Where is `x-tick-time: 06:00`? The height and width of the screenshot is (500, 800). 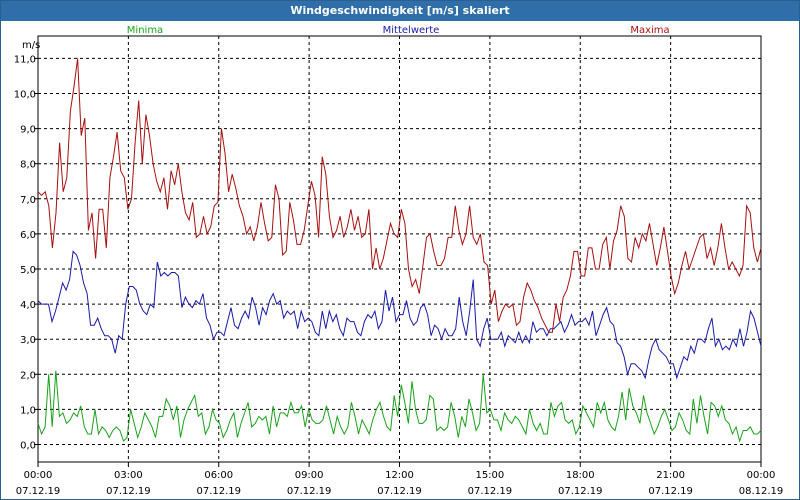
x-tick-time: 06:00 is located at coordinates (218, 475).